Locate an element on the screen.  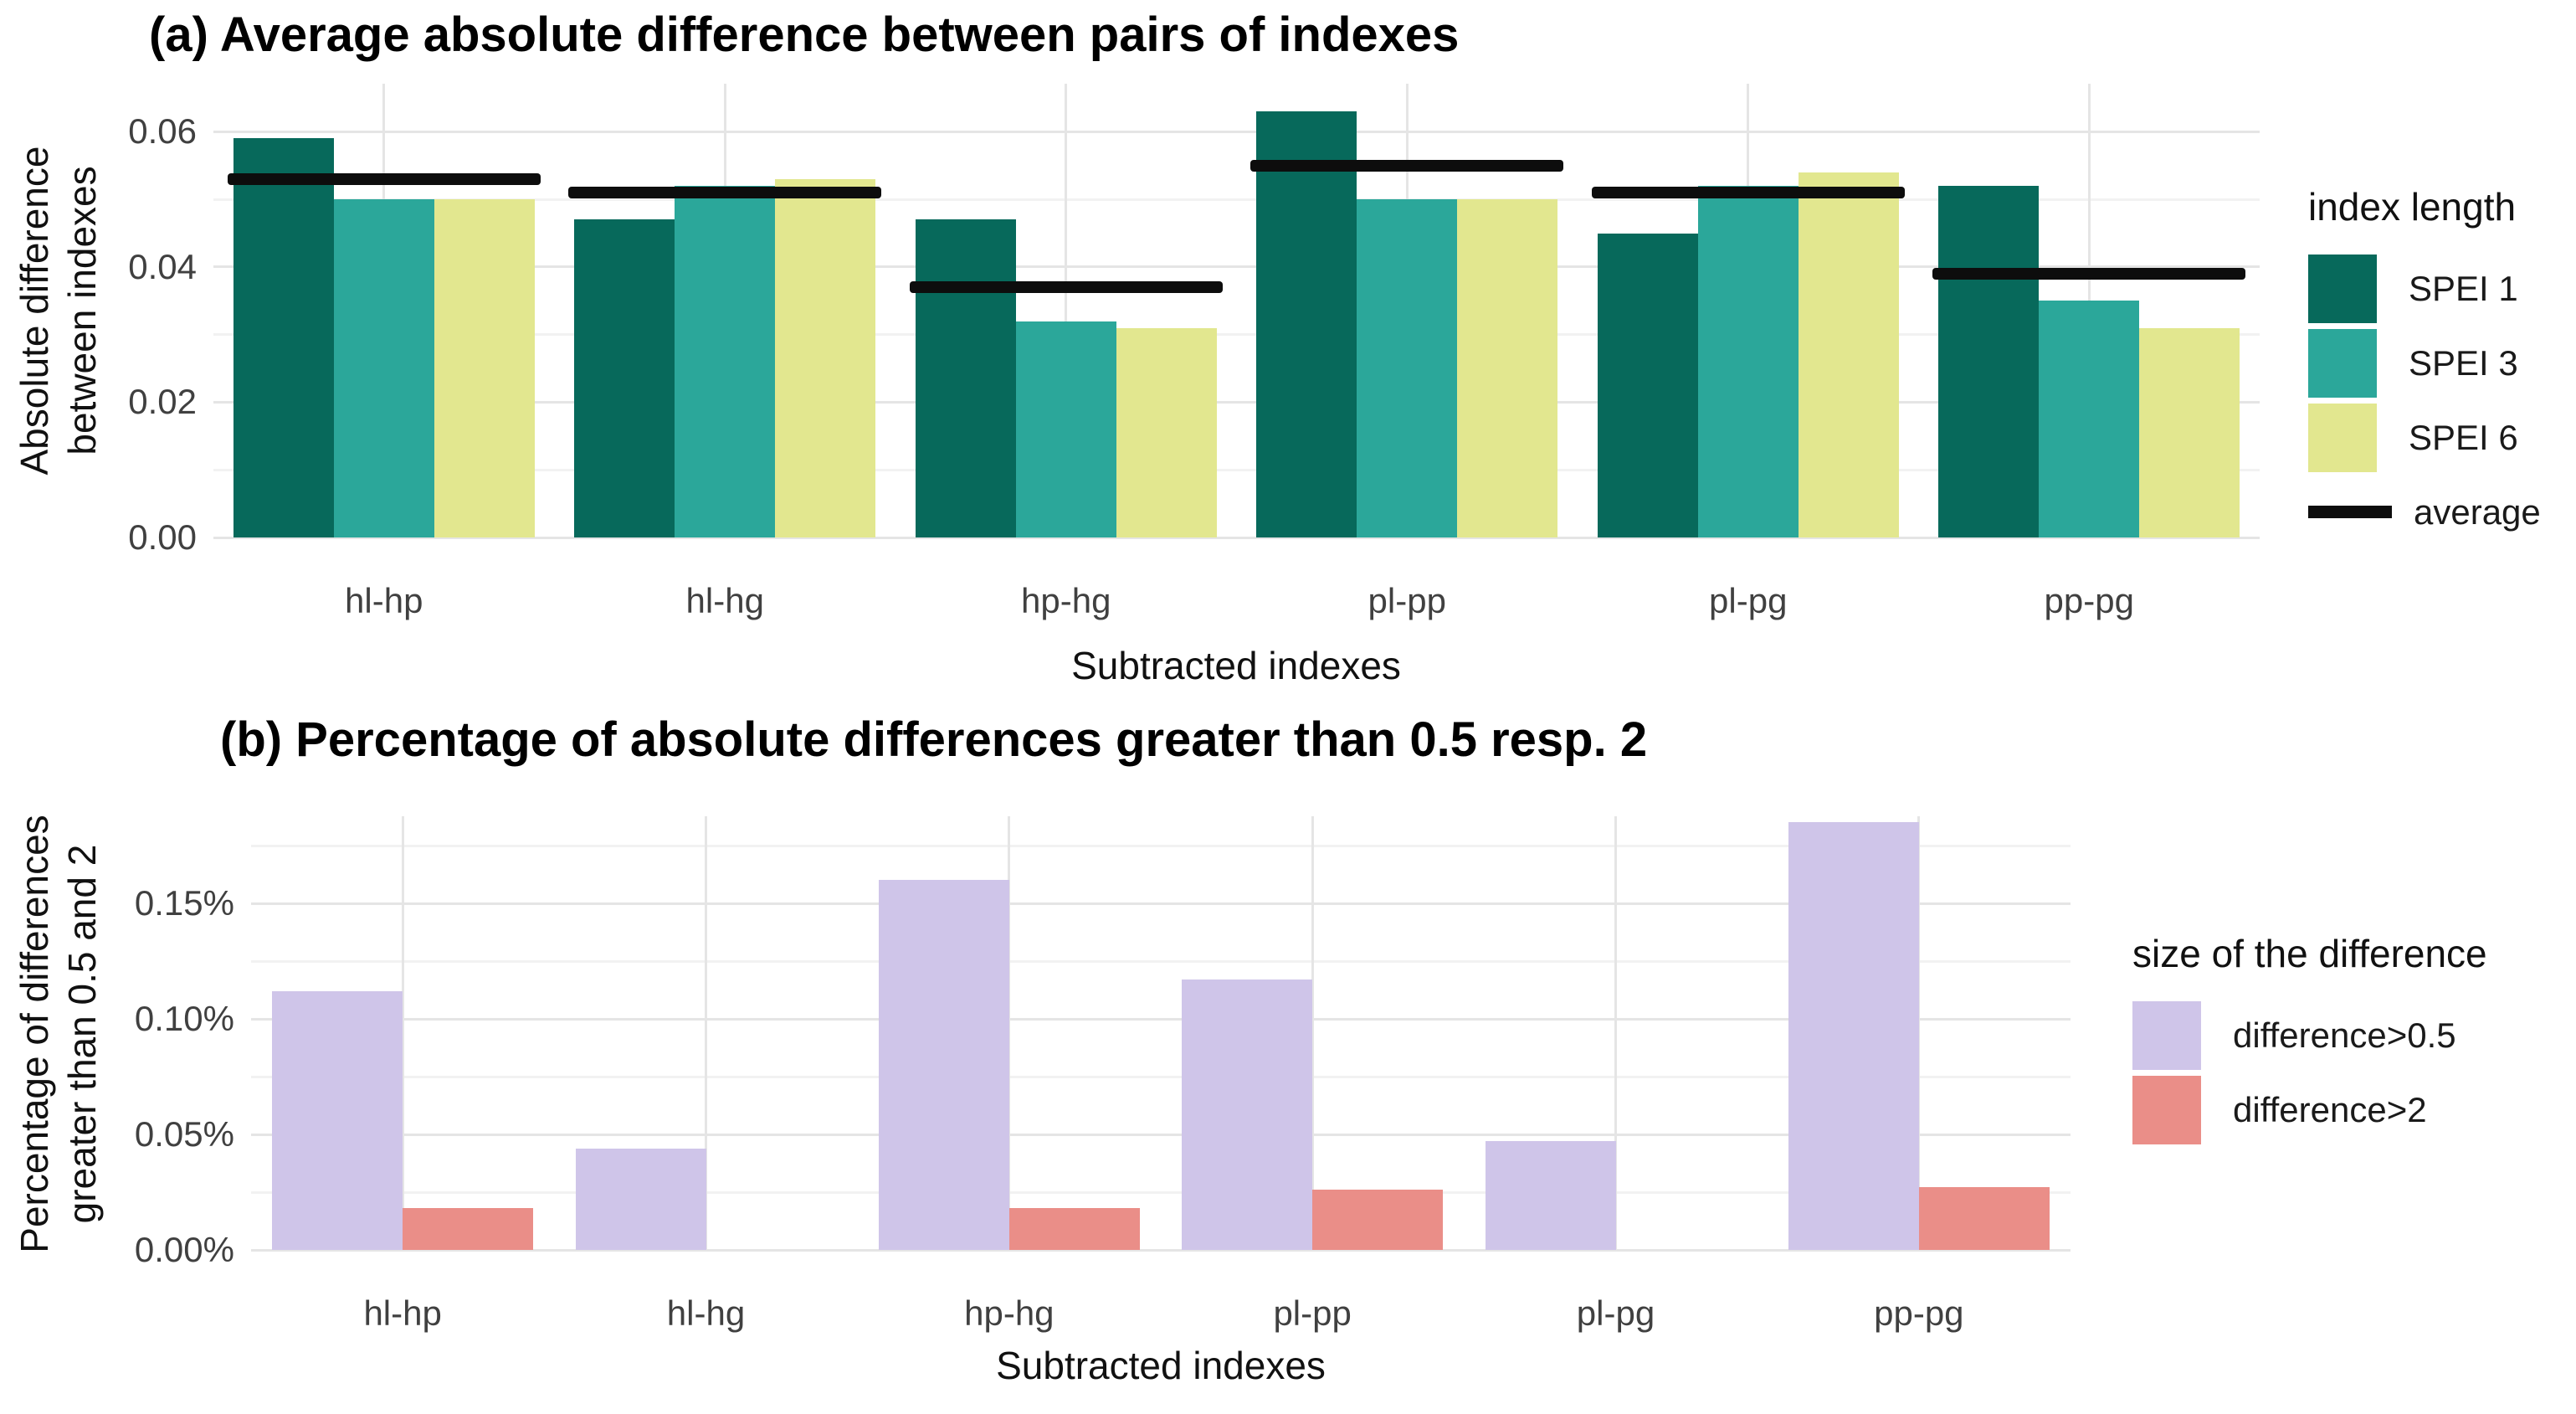
y-tick-label-0.05%: 0.05% is located at coordinates (184, 1134).